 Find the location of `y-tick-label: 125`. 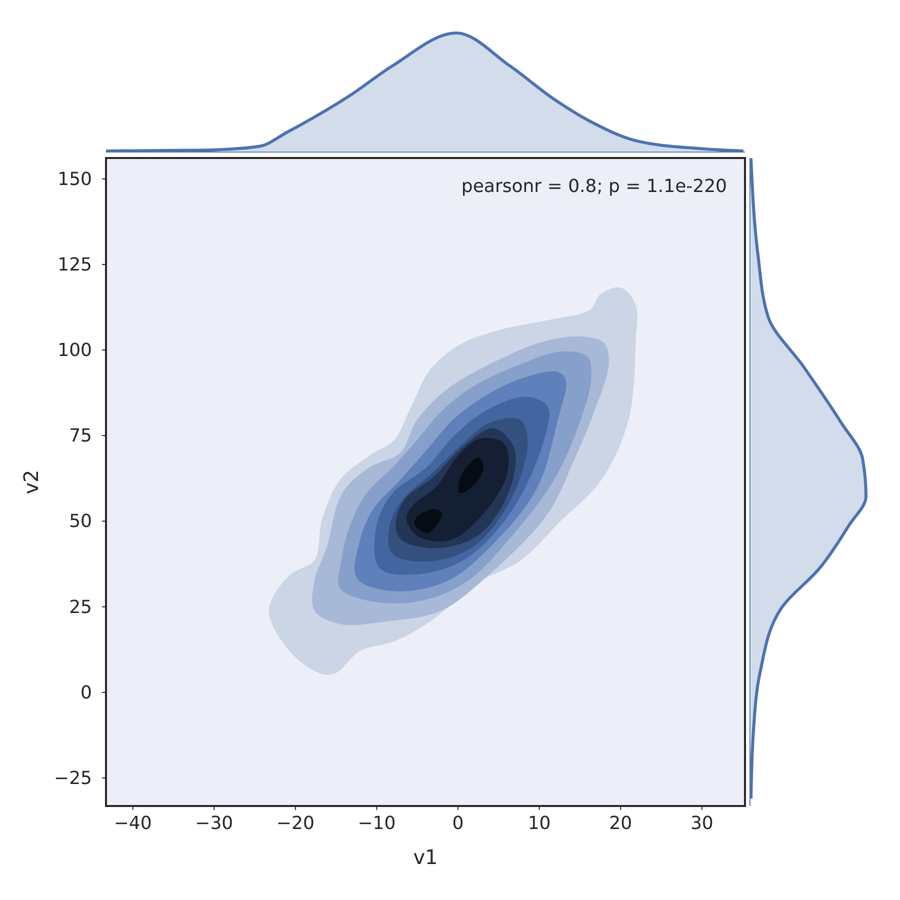

y-tick-label: 125 is located at coordinates (75, 265).